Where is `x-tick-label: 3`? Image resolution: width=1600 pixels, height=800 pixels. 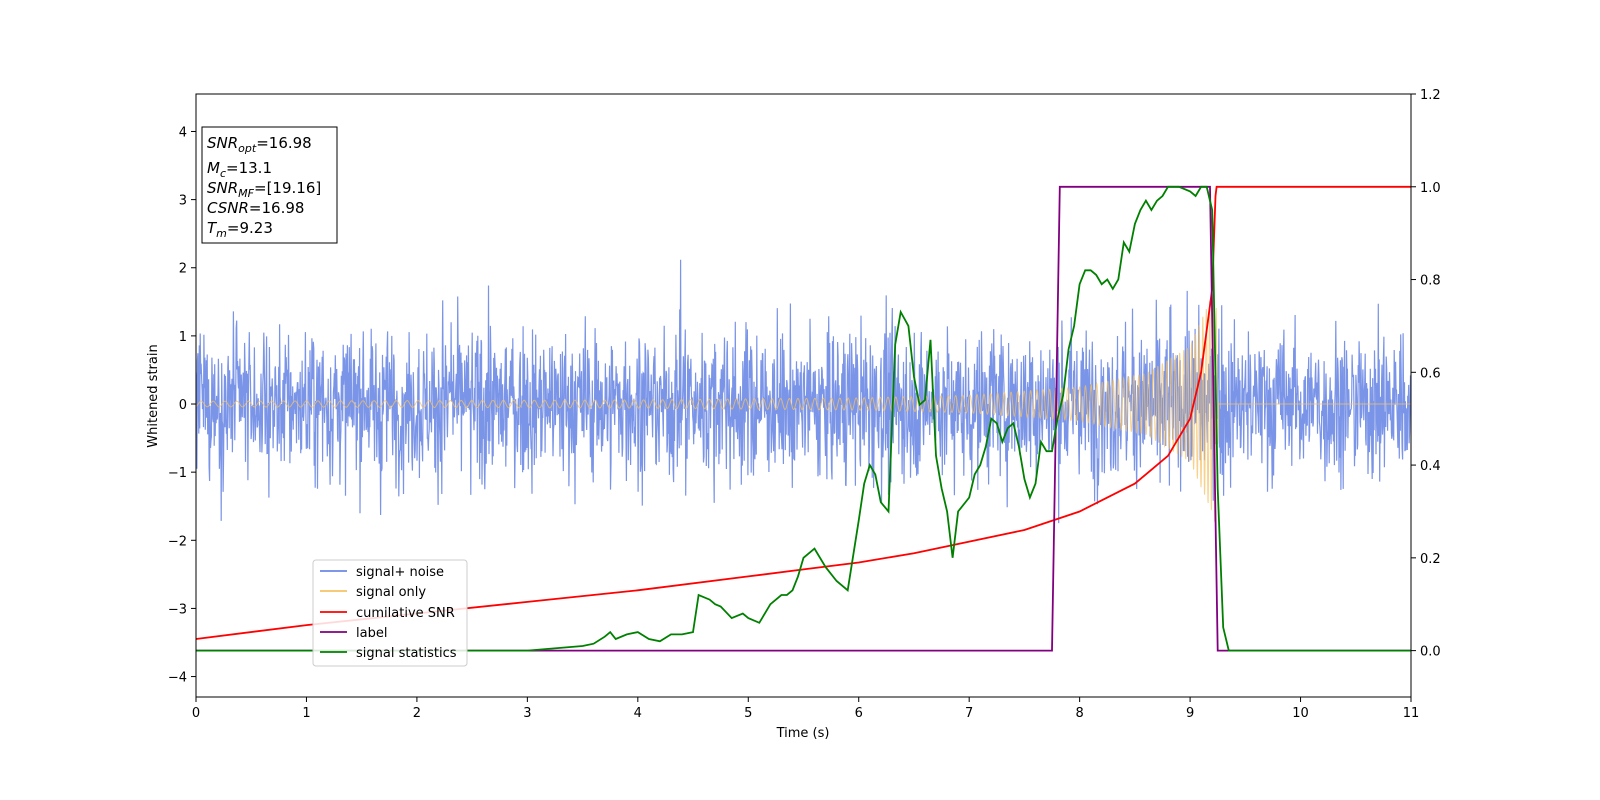
x-tick-label: 3 is located at coordinates (527, 713).